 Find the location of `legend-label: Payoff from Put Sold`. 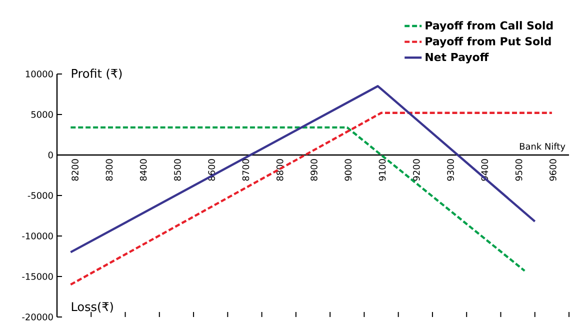

legend-label: Payoff from Put Sold is located at coordinates (488, 42).